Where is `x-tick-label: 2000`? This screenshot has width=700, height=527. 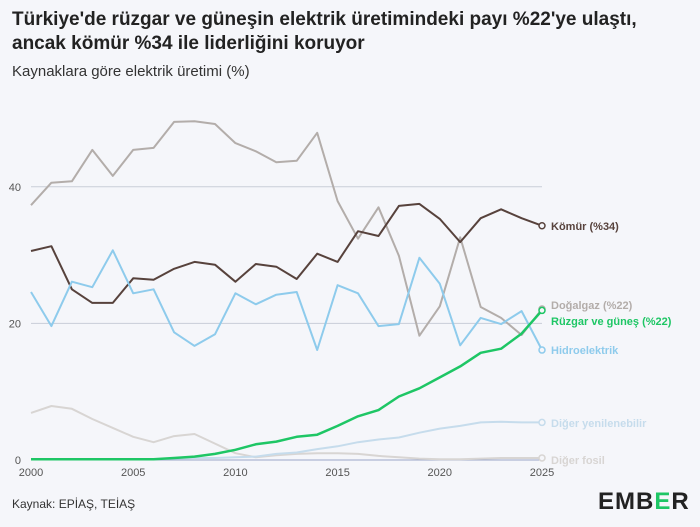 x-tick-label: 2000 is located at coordinates (31, 473).